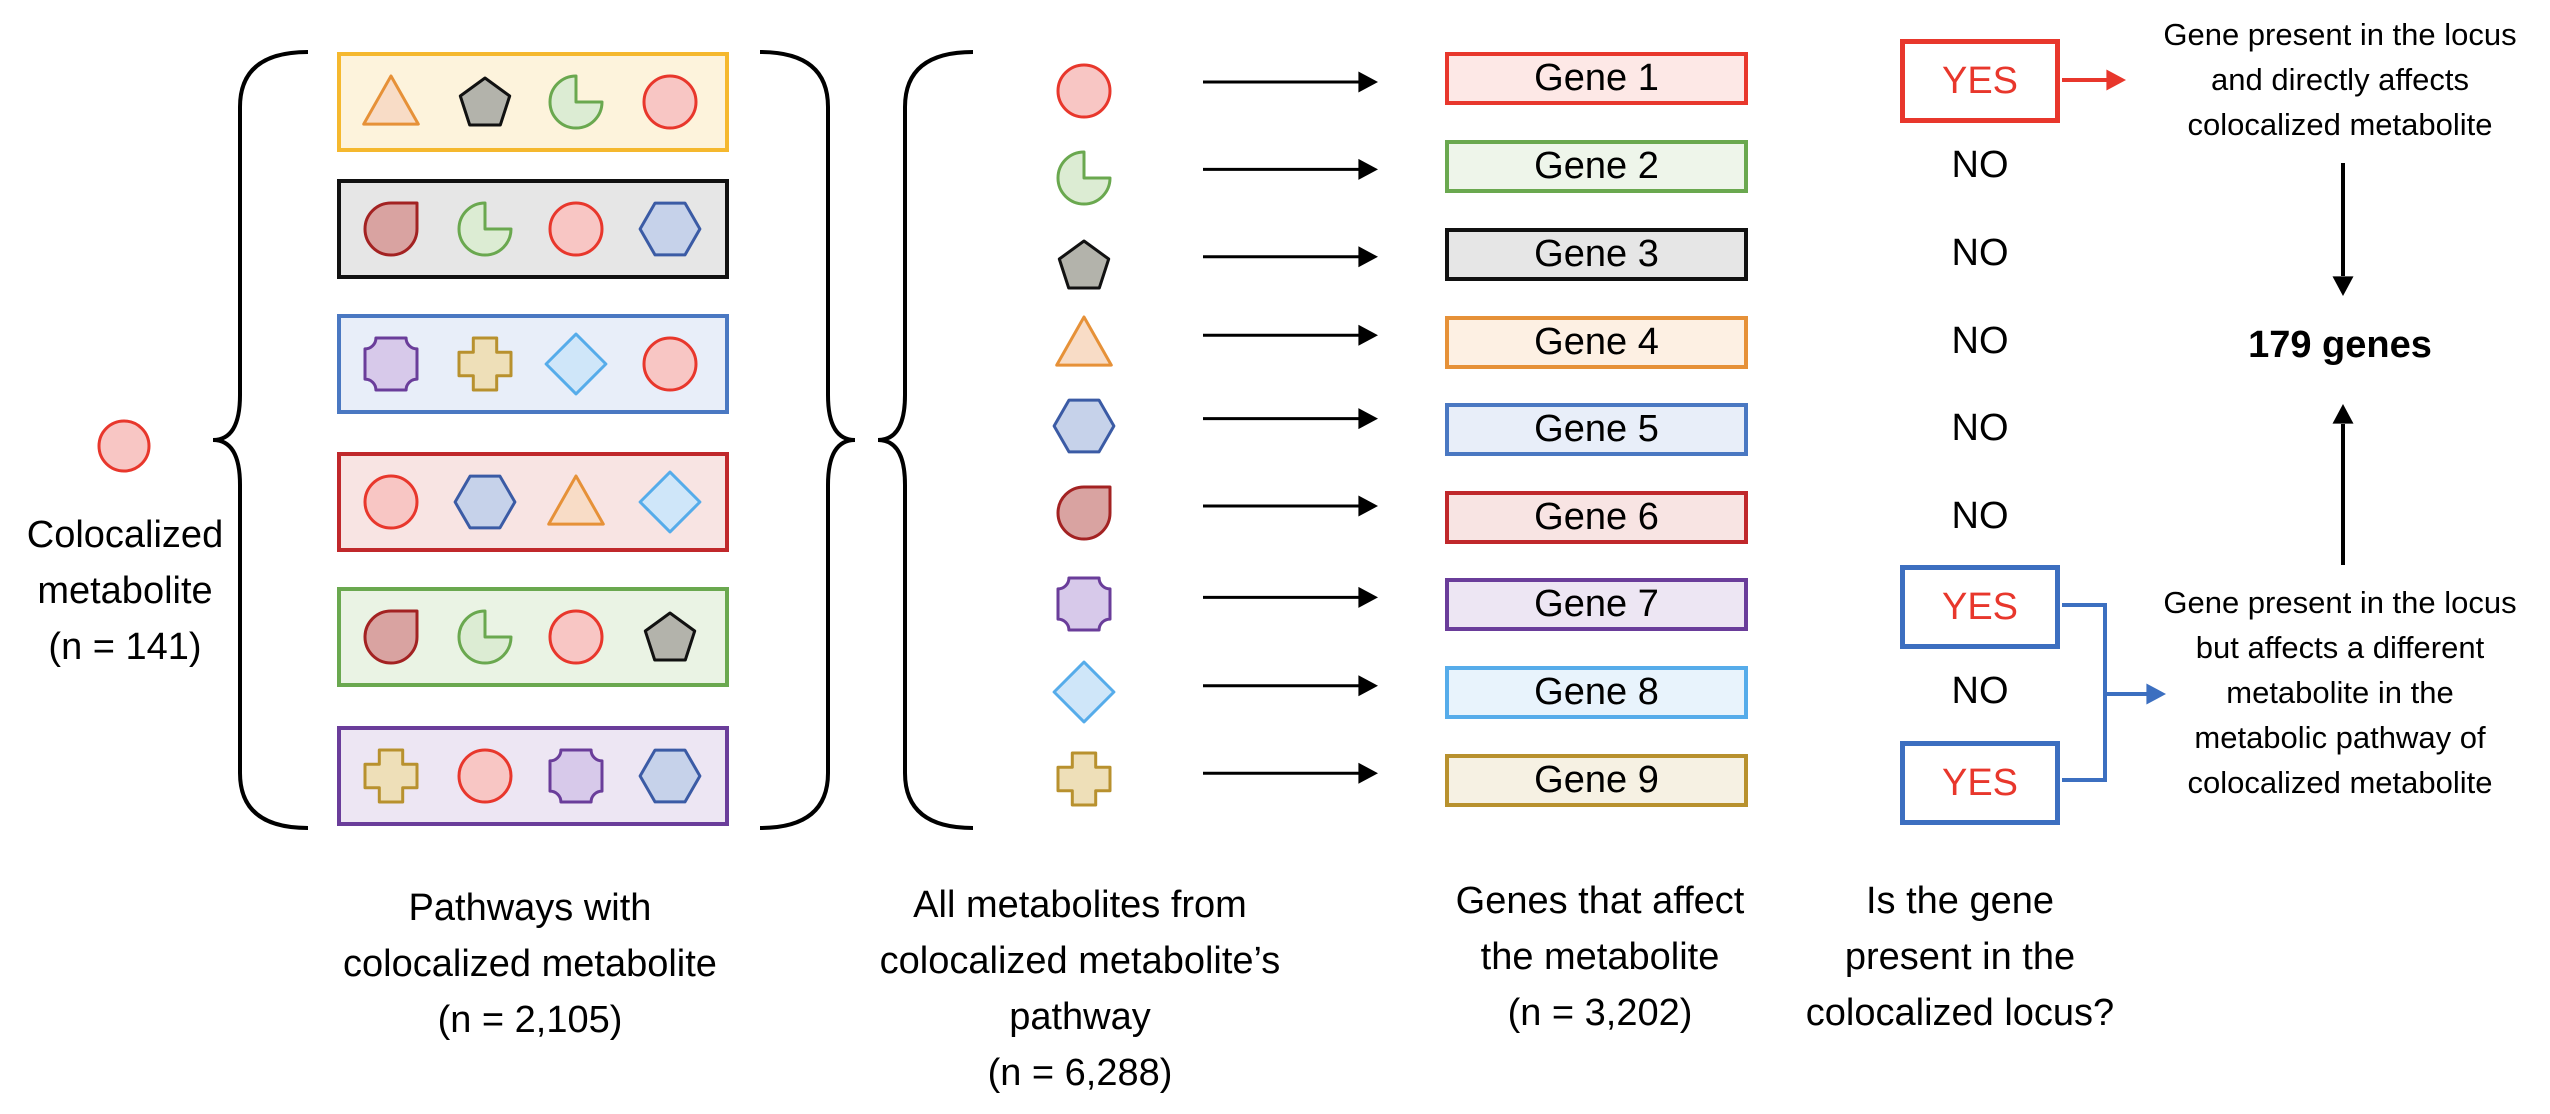  Describe the element at coordinates (2343, 286) in the screenshot. I see `down-arrow-head` at that location.